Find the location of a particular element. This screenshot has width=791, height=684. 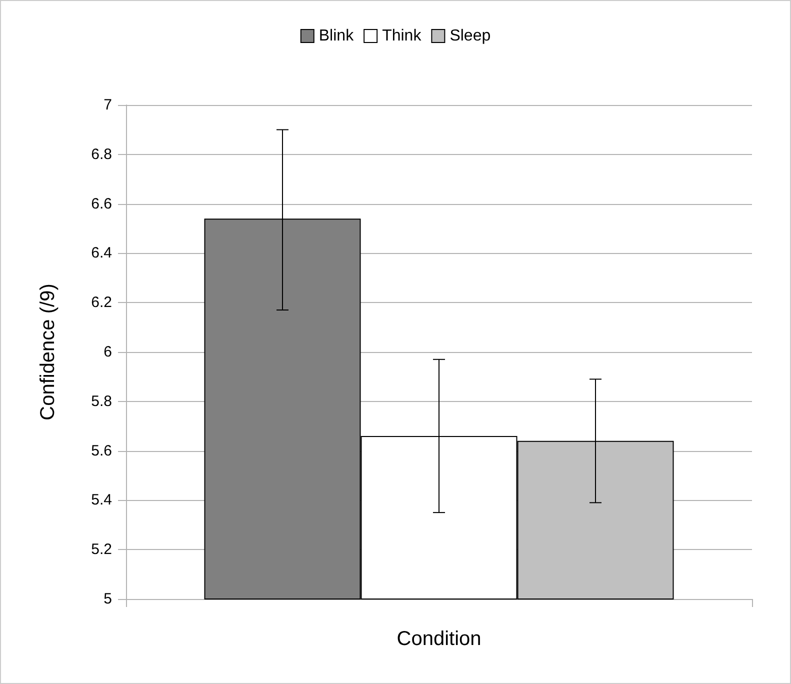

y-tick-label: 6.2 is located at coordinates (101, 303).